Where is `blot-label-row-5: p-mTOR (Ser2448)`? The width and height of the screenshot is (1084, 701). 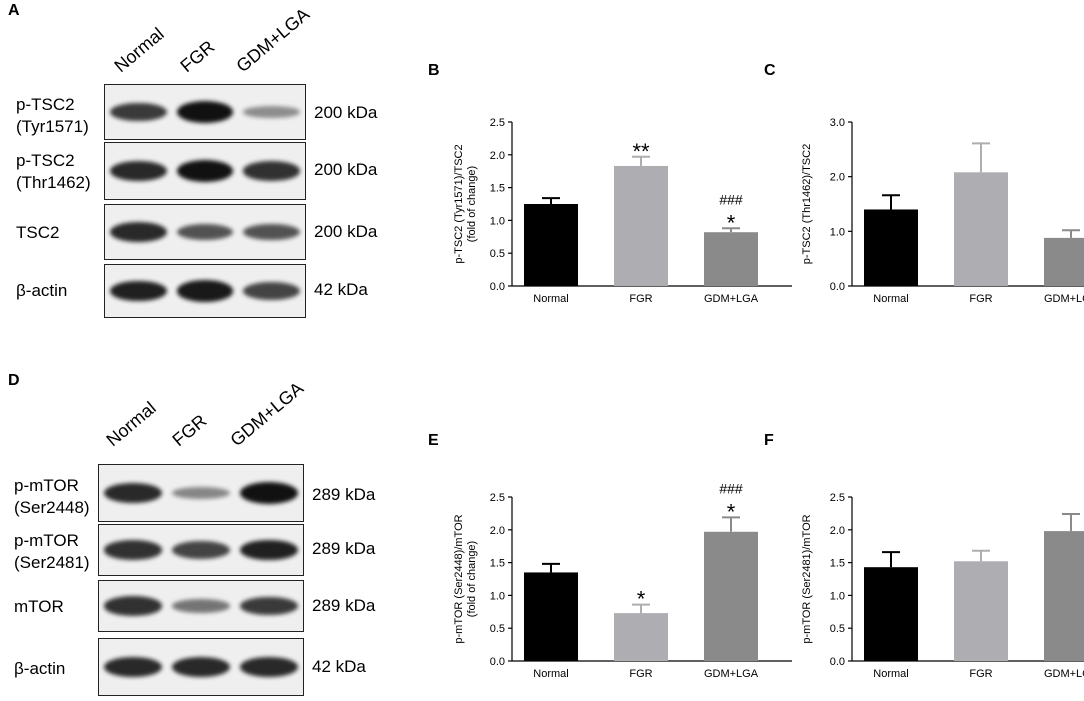
blot-label-row-5: p-mTOR (Ser2448) is located at coordinates (52, 496).